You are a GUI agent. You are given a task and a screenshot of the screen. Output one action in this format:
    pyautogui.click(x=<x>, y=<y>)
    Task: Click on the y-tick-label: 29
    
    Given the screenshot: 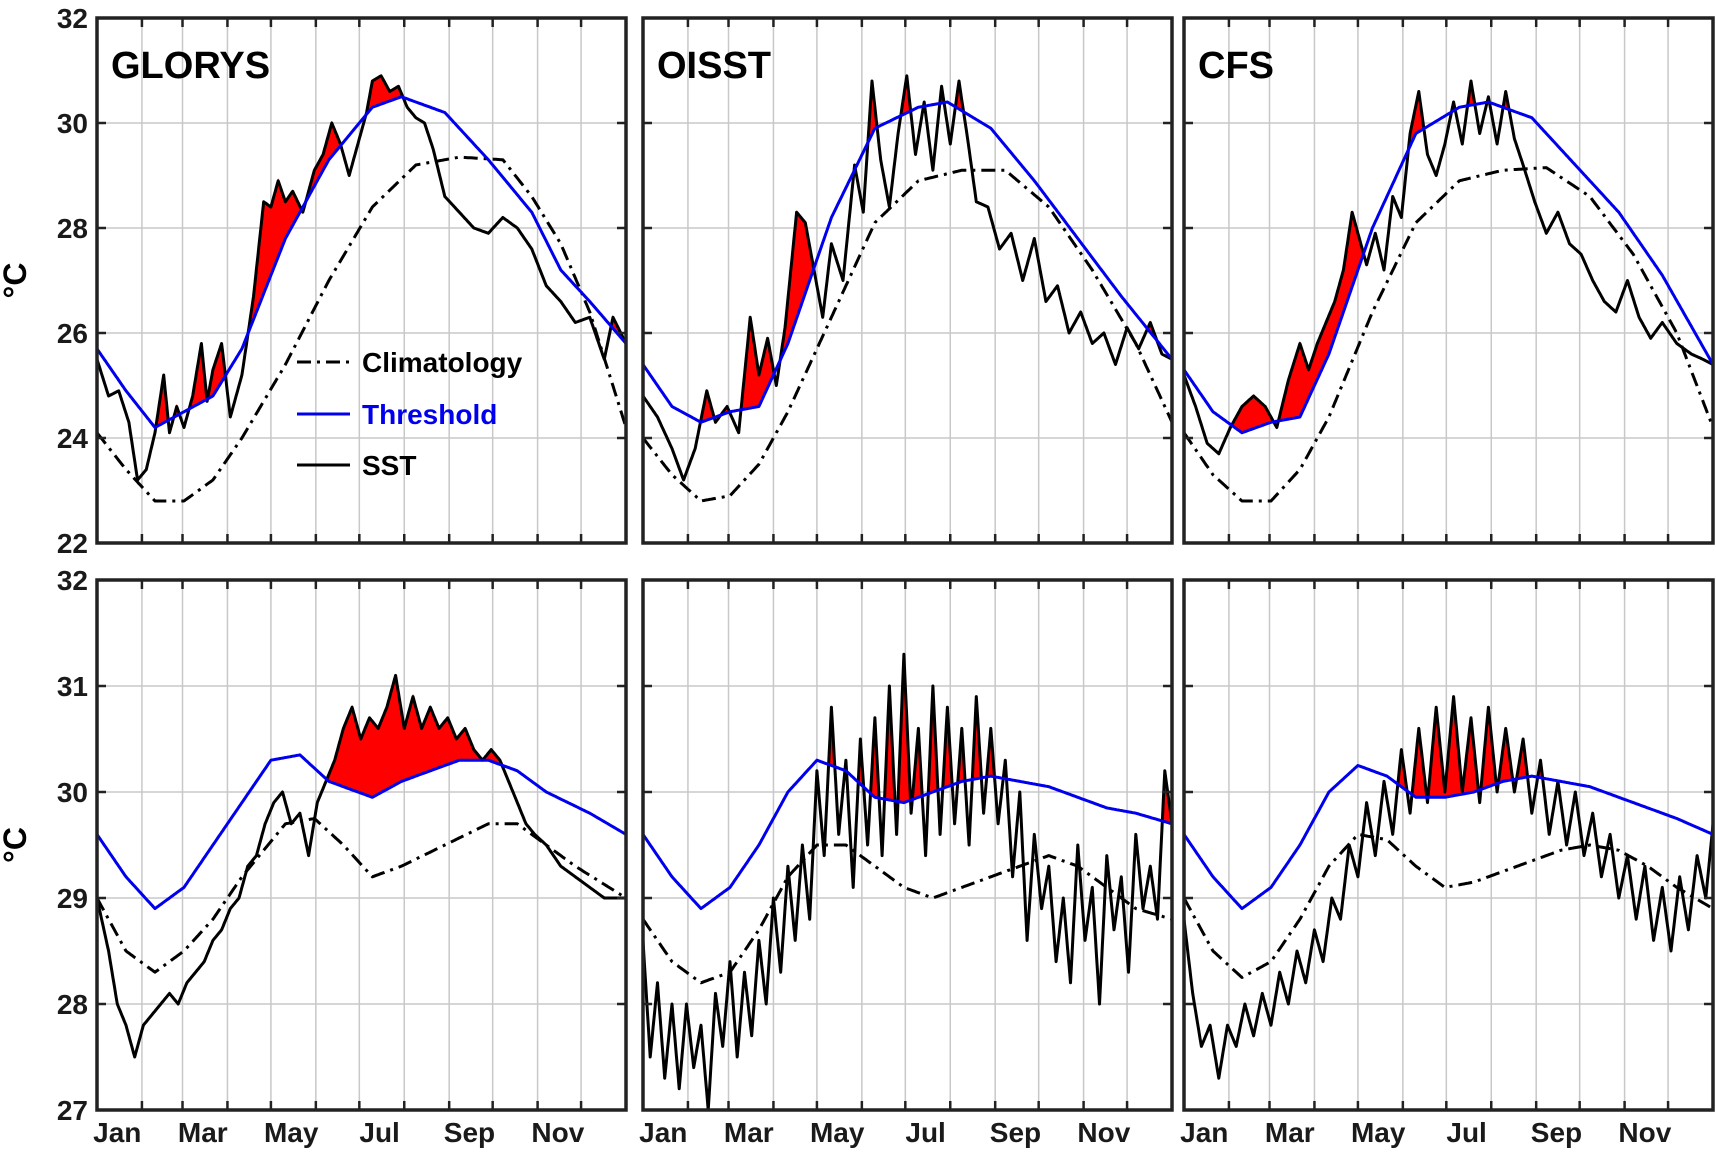 What is the action you would take?
    pyautogui.click(x=72, y=898)
    